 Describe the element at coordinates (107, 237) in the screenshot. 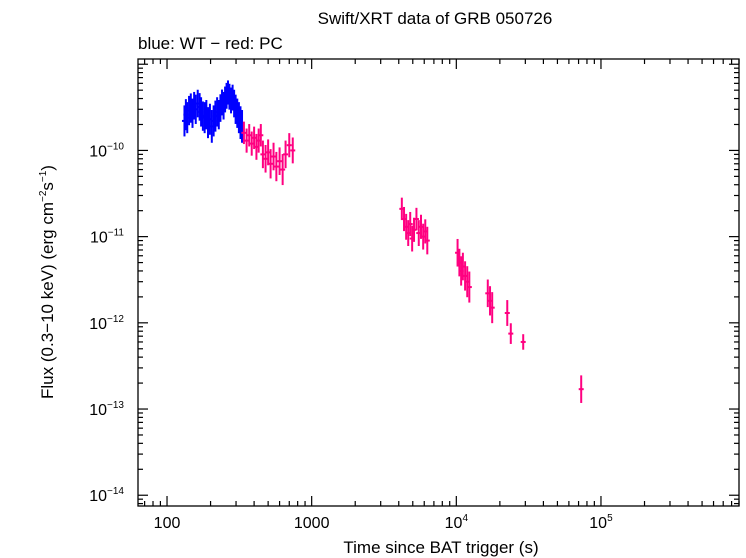

I see `y-tick-label: 10−11` at that location.